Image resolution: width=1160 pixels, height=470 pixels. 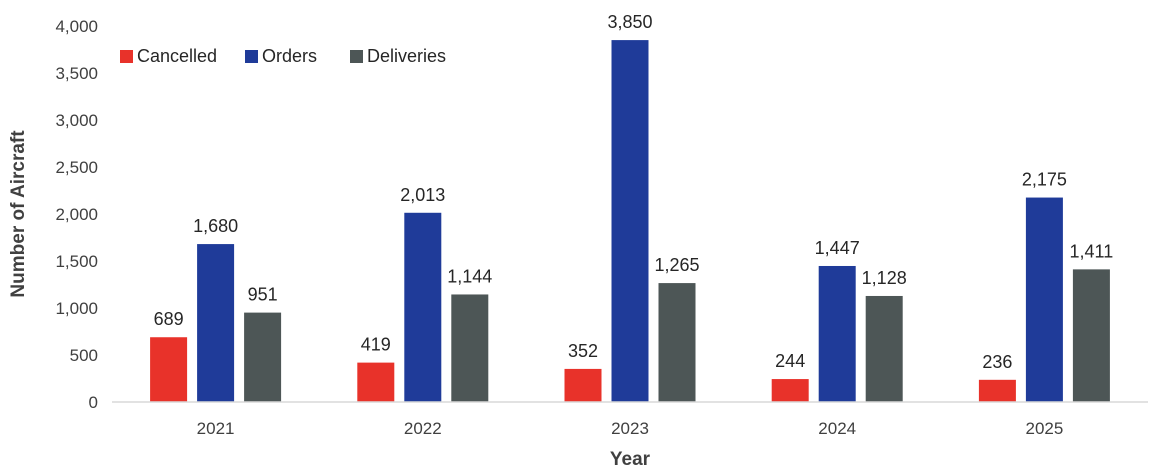 I want to click on legend-label-cancelled: Cancelled, so click(x=177, y=56).